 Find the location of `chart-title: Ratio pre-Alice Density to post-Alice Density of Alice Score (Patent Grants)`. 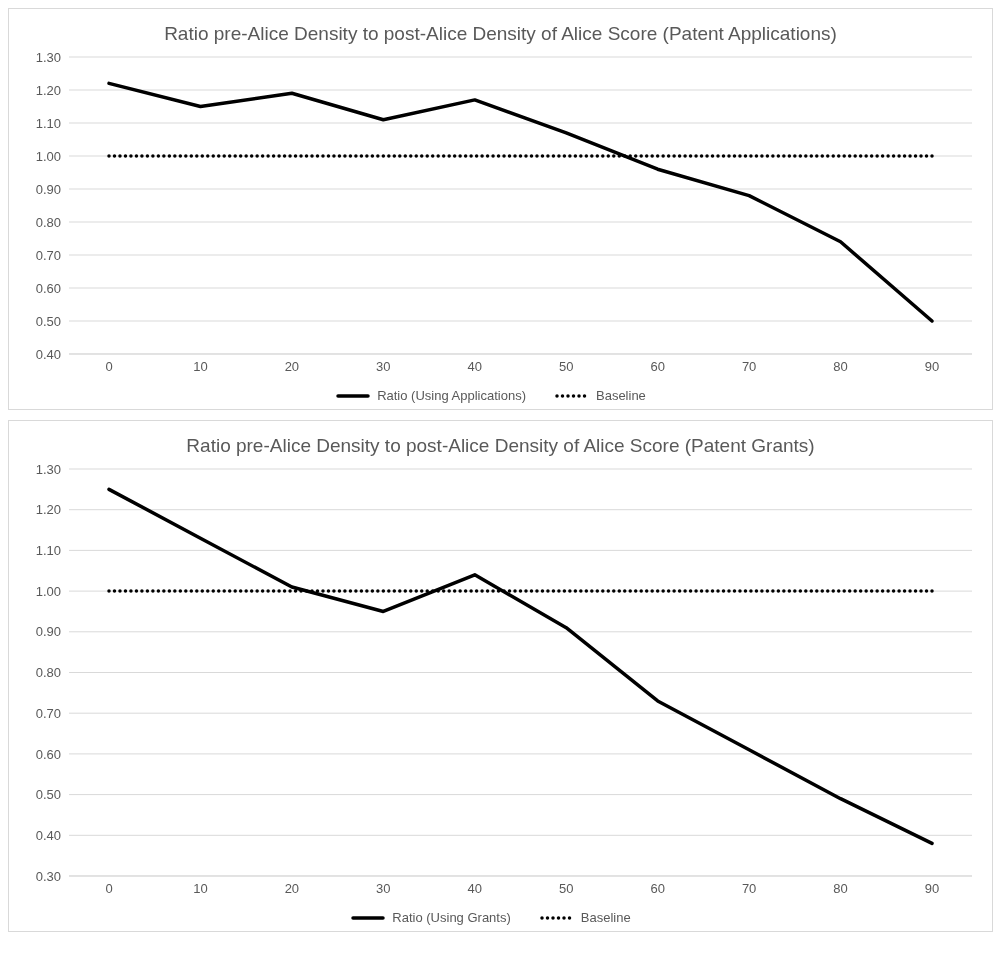

chart-title: Ratio pre-Alice Density to post-Alice Density of Alice Score (Patent Grants) is located at coordinates (500, 446).